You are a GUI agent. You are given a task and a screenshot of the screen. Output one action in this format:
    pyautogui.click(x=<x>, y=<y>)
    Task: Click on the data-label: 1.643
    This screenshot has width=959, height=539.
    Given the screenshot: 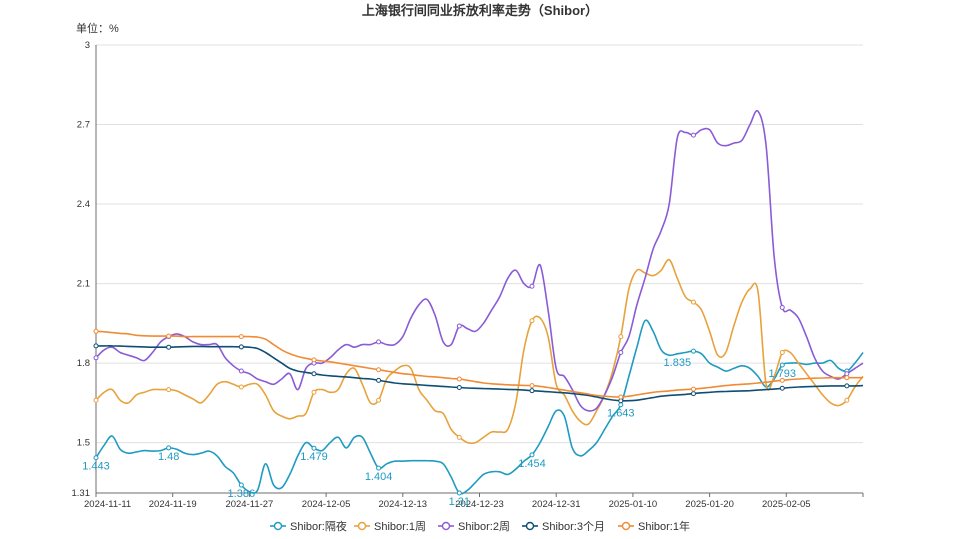 What is the action you would take?
    pyautogui.click(x=621, y=414)
    